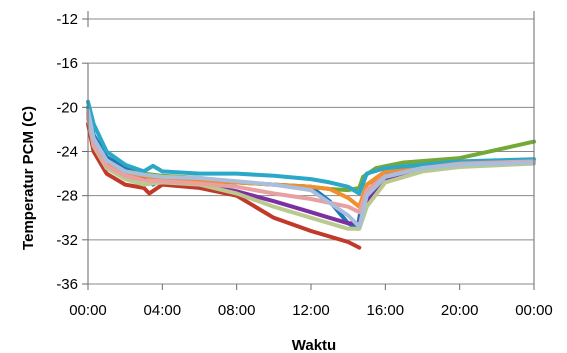 The height and width of the screenshot is (353, 567). I want to click on x-axis-title: Waktu, so click(314, 345).